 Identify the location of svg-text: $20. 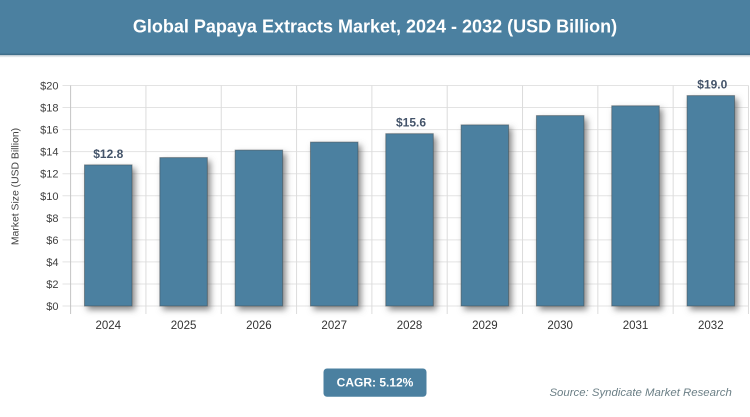
(49, 87).